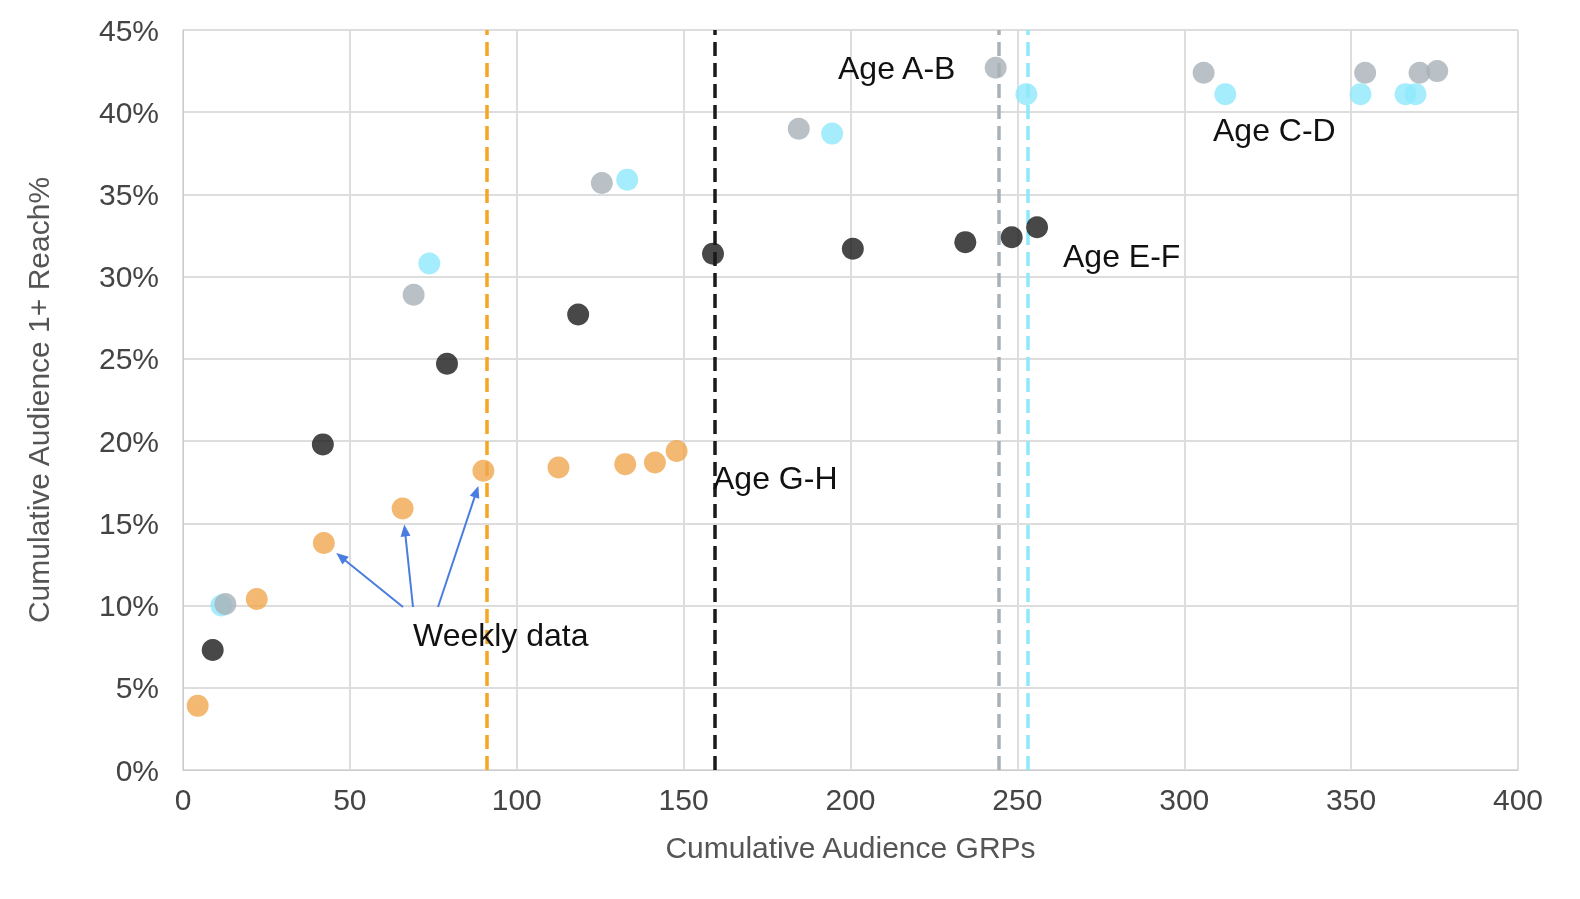  What do you see at coordinates (137, 688) in the screenshot?
I see `y-tick-label: 5%` at bounding box center [137, 688].